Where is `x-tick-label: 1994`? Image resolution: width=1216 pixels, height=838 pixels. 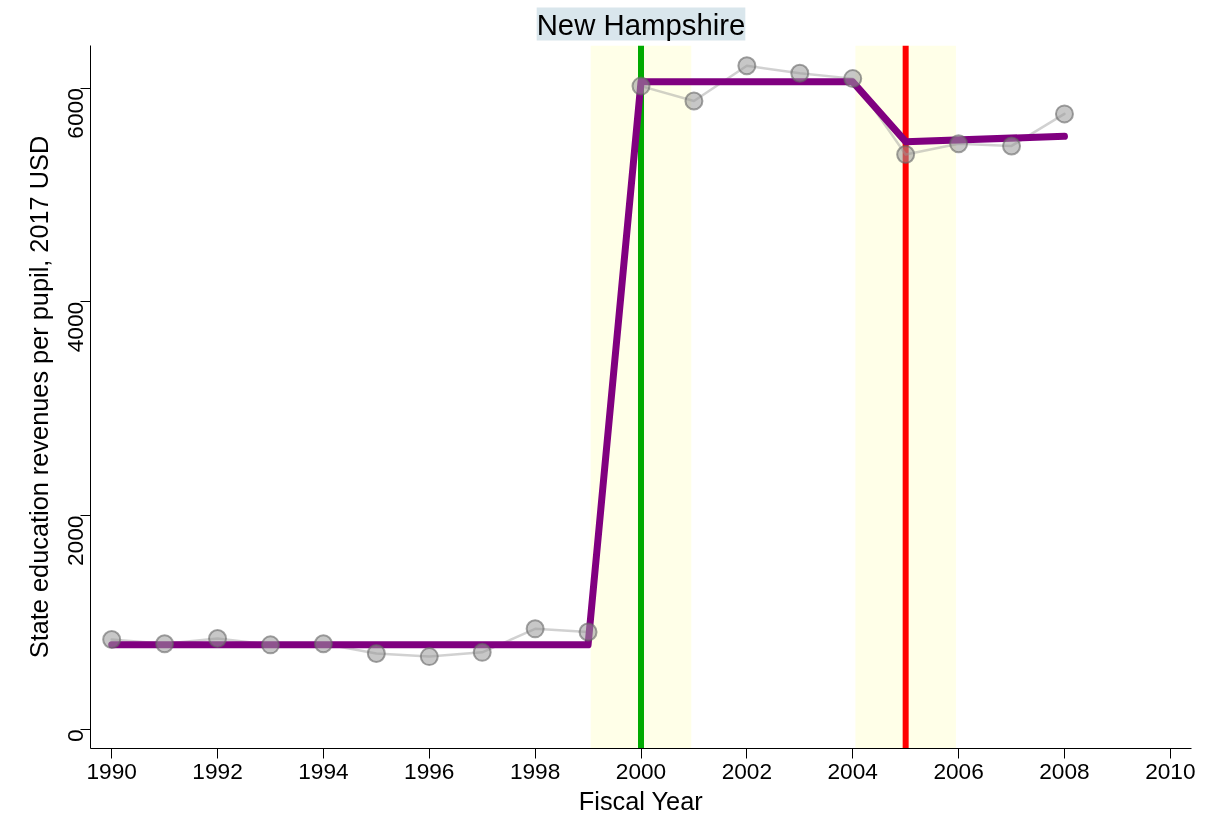
x-tick-label: 1994 is located at coordinates (323, 770).